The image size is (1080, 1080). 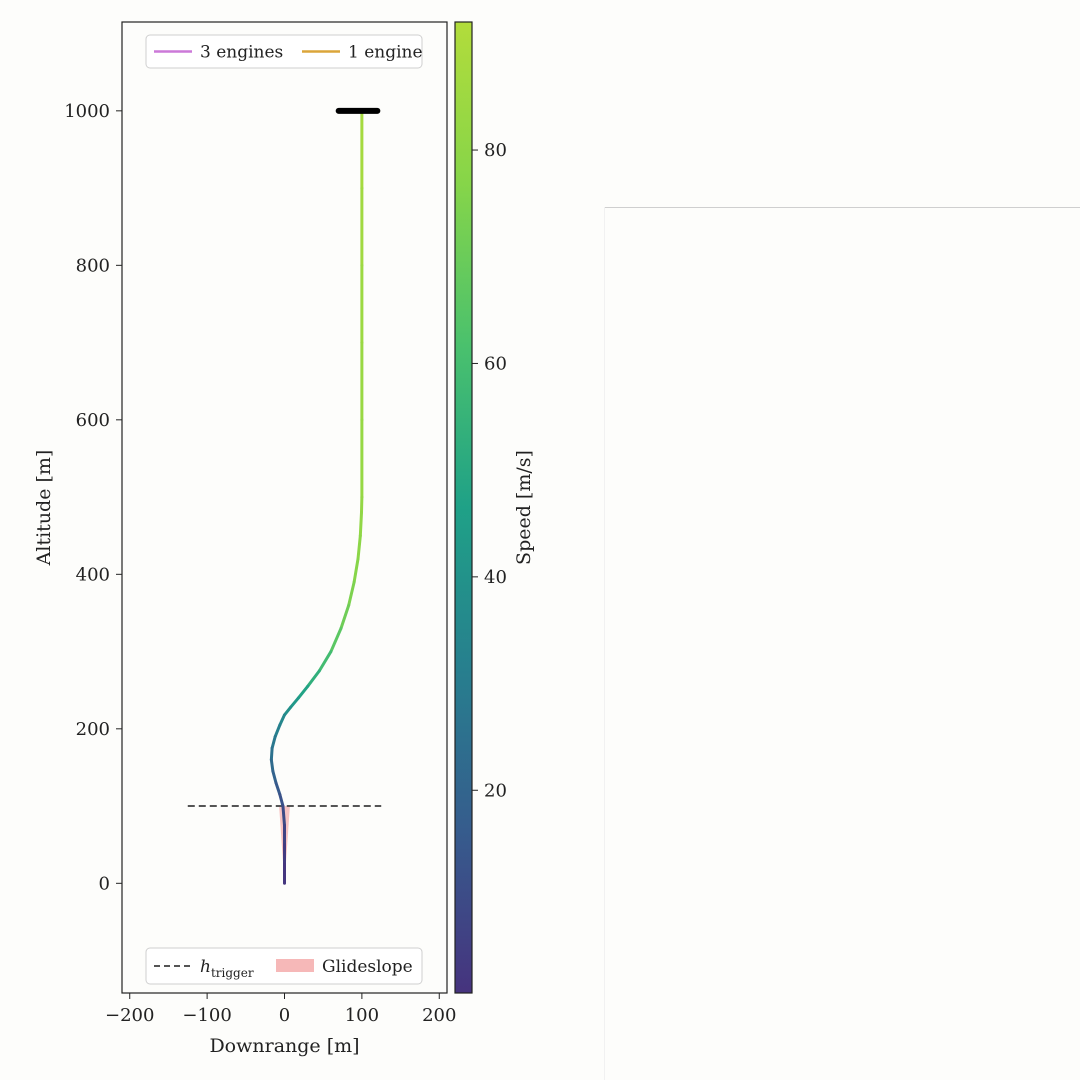 I want to click on legend-trigger-label: Glideslope, so click(x=367, y=967).